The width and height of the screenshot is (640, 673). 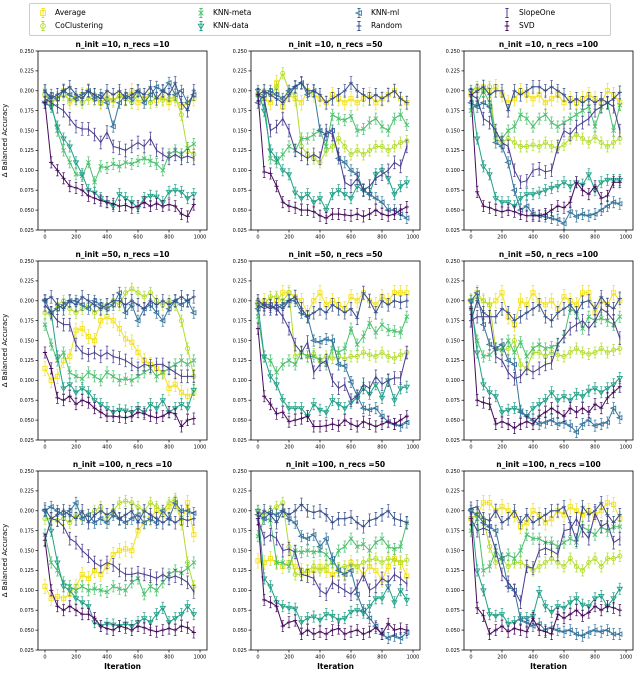 What do you see at coordinates (201, 25) in the screenshot?
I see `knn-data-marker-icon` at bounding box center [201, 25].